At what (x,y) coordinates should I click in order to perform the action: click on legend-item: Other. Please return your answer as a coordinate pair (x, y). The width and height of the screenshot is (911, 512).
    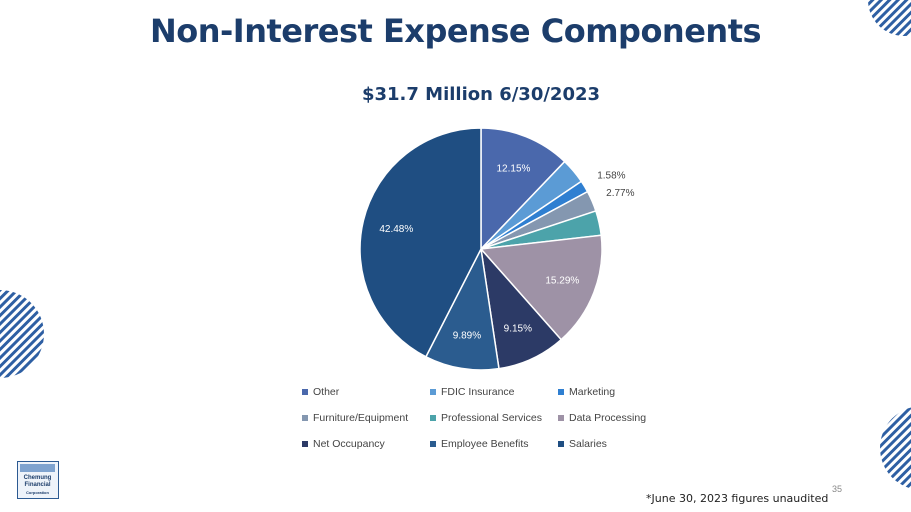
    Looking at the image, I should click on (320, 392).